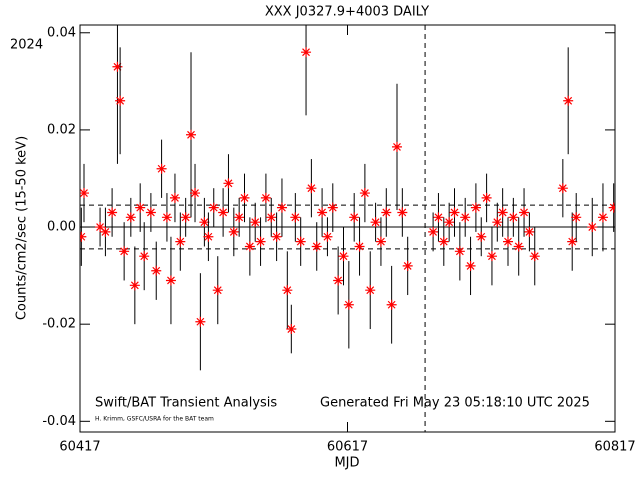 The height and width of the screenshot is (480, 640). What do you see at coordinates (346, 463) in the screenshot?
I see `x-axis-label: MJD` at bounding box center [346, 463].